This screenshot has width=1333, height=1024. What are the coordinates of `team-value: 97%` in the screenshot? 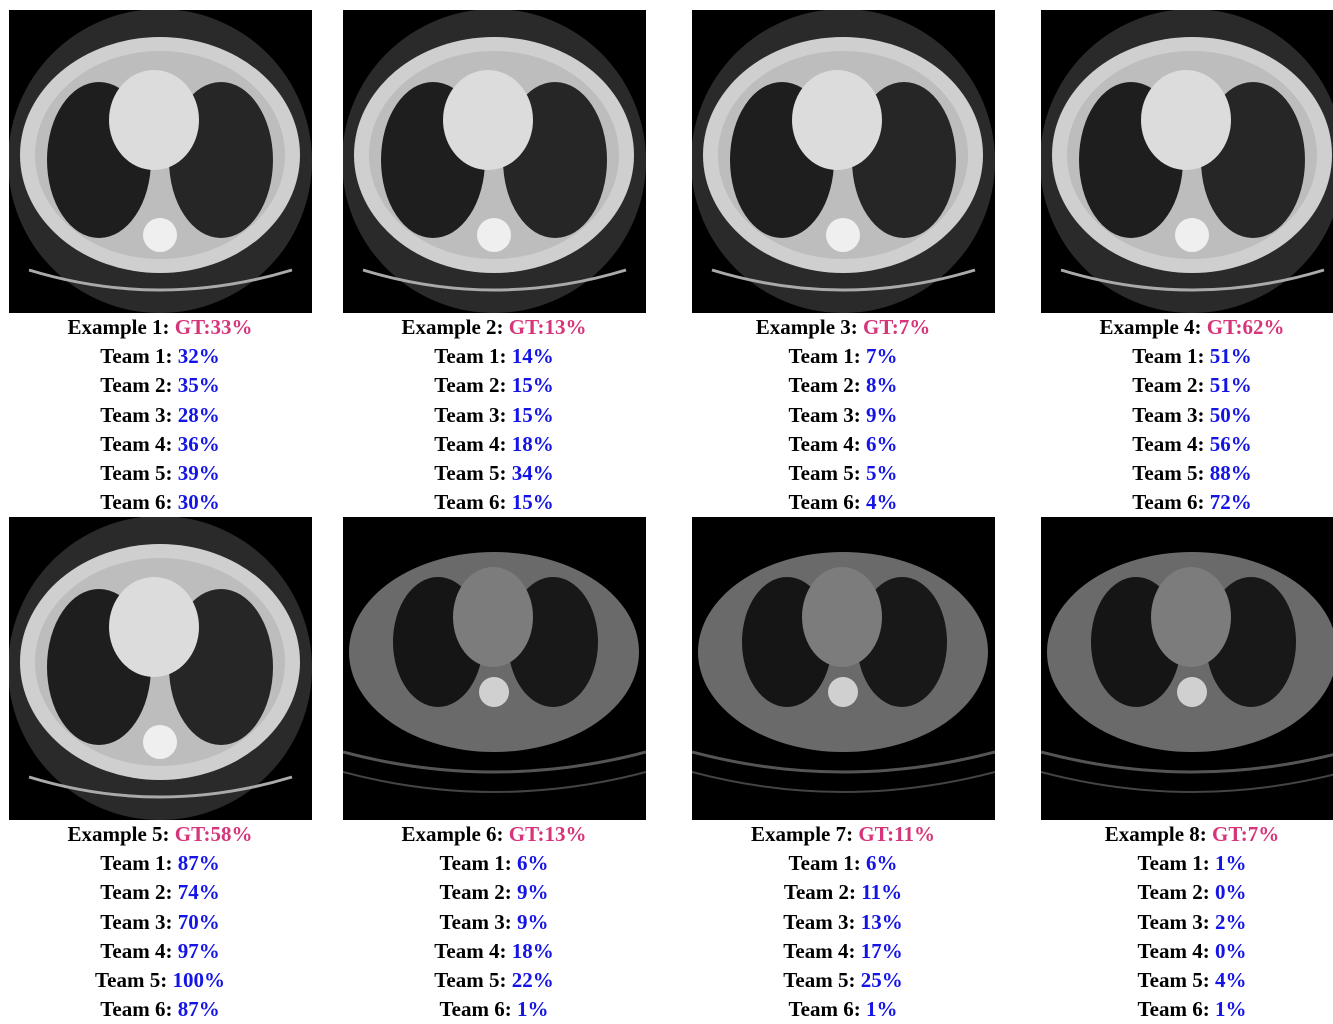 It's located at (199, 951).